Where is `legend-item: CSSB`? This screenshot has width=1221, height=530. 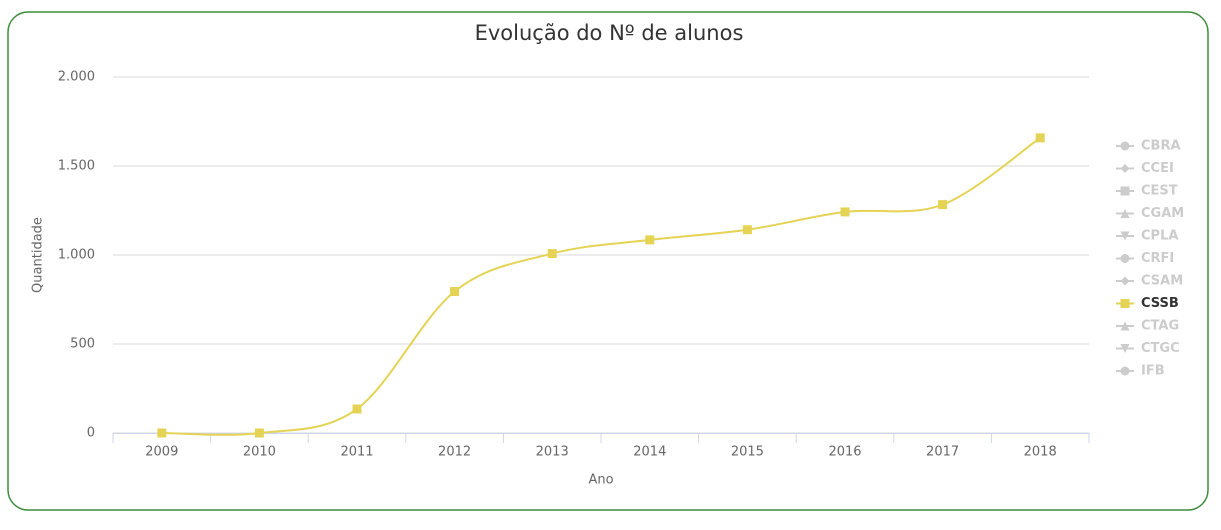
legend-item: CSSB is located at coordinates (1147, 303).